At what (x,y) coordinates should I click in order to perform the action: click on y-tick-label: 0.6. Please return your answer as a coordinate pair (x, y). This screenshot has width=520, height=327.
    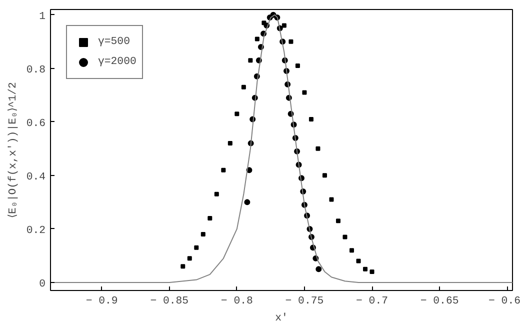
    Looking at the image, I should click on (36, 124).